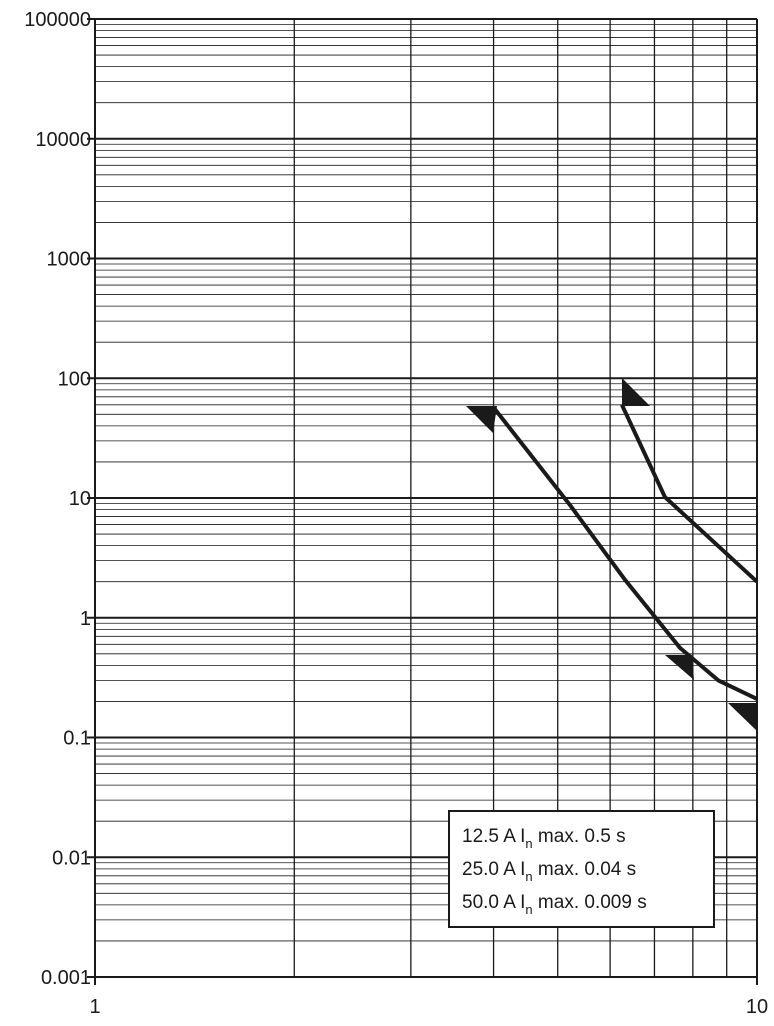 The width and height of the screenshot is (774, 1026). Describe the element at coordinates (63, 140) in the screenshot. I see `y-tick-label: 10000` at that location.